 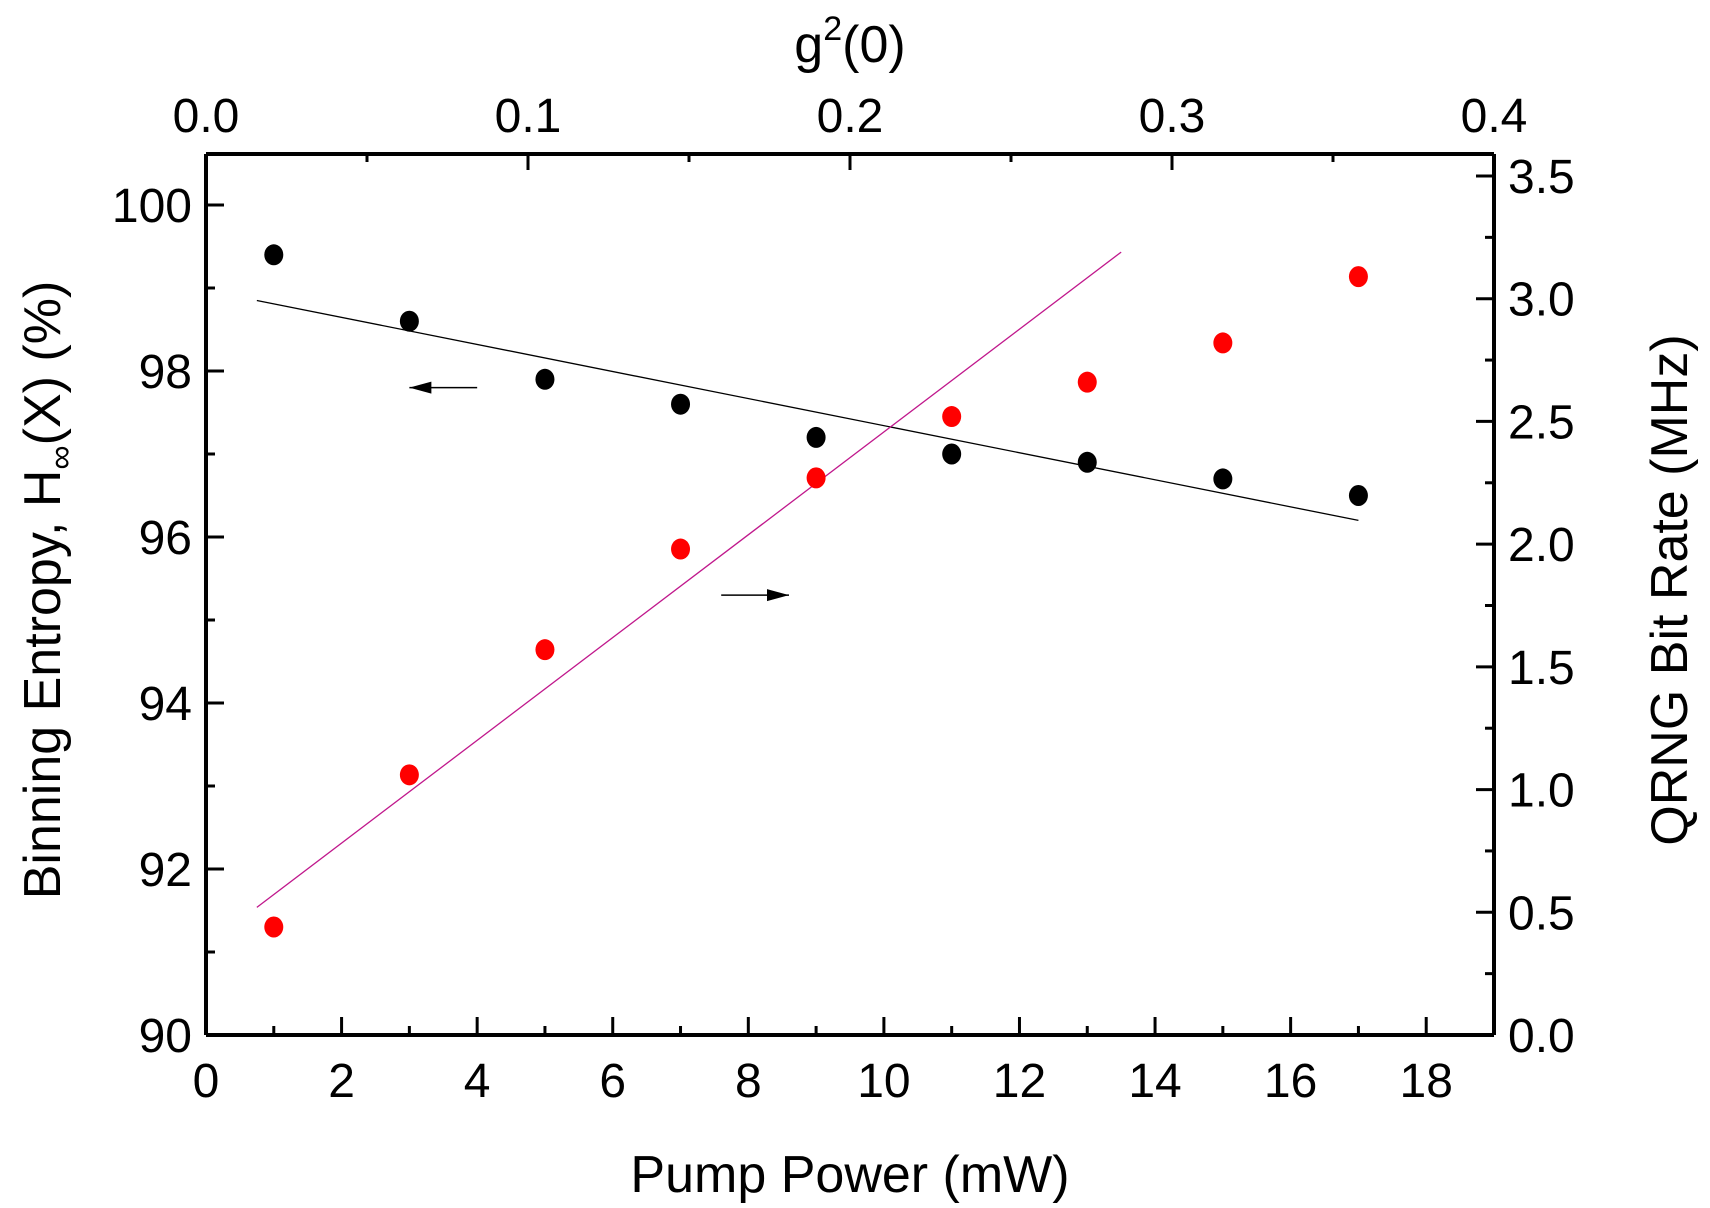 What do you see at coordinates (850, 116) in the screenshot?
I see `top-tick-label: 0.2` at bounding box center [850, 116].